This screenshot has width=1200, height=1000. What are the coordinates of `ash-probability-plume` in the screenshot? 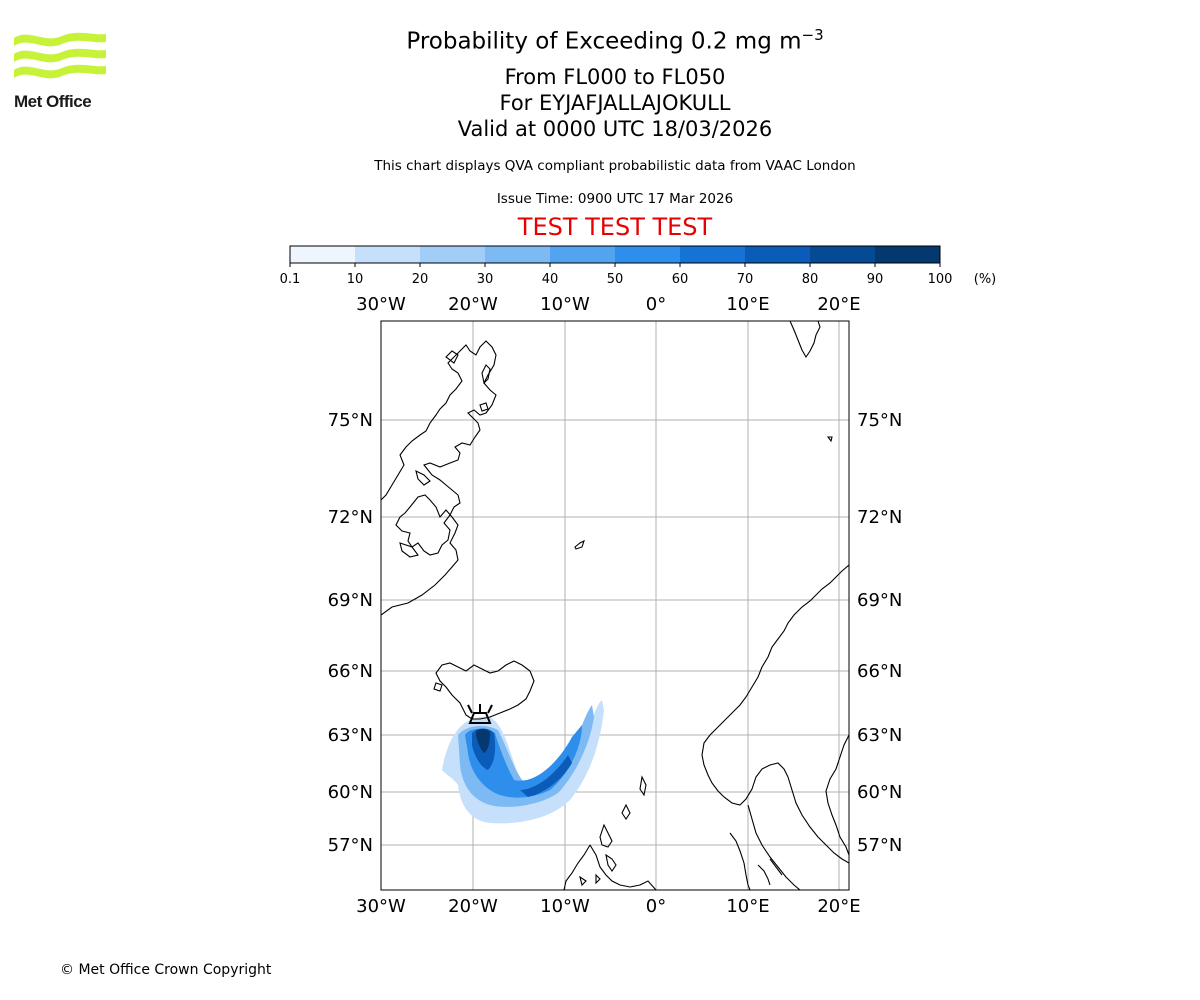 It's located at (523, 762).